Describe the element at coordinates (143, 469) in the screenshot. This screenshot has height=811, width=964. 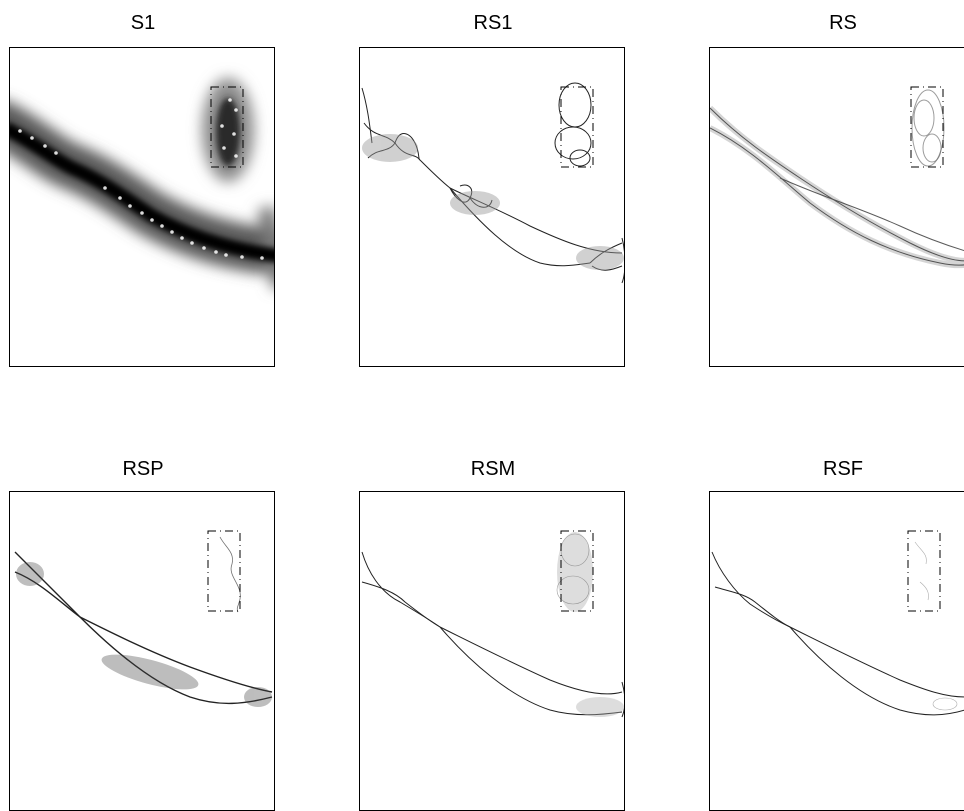
I see `panel-title-rsp: RSP` at that location.